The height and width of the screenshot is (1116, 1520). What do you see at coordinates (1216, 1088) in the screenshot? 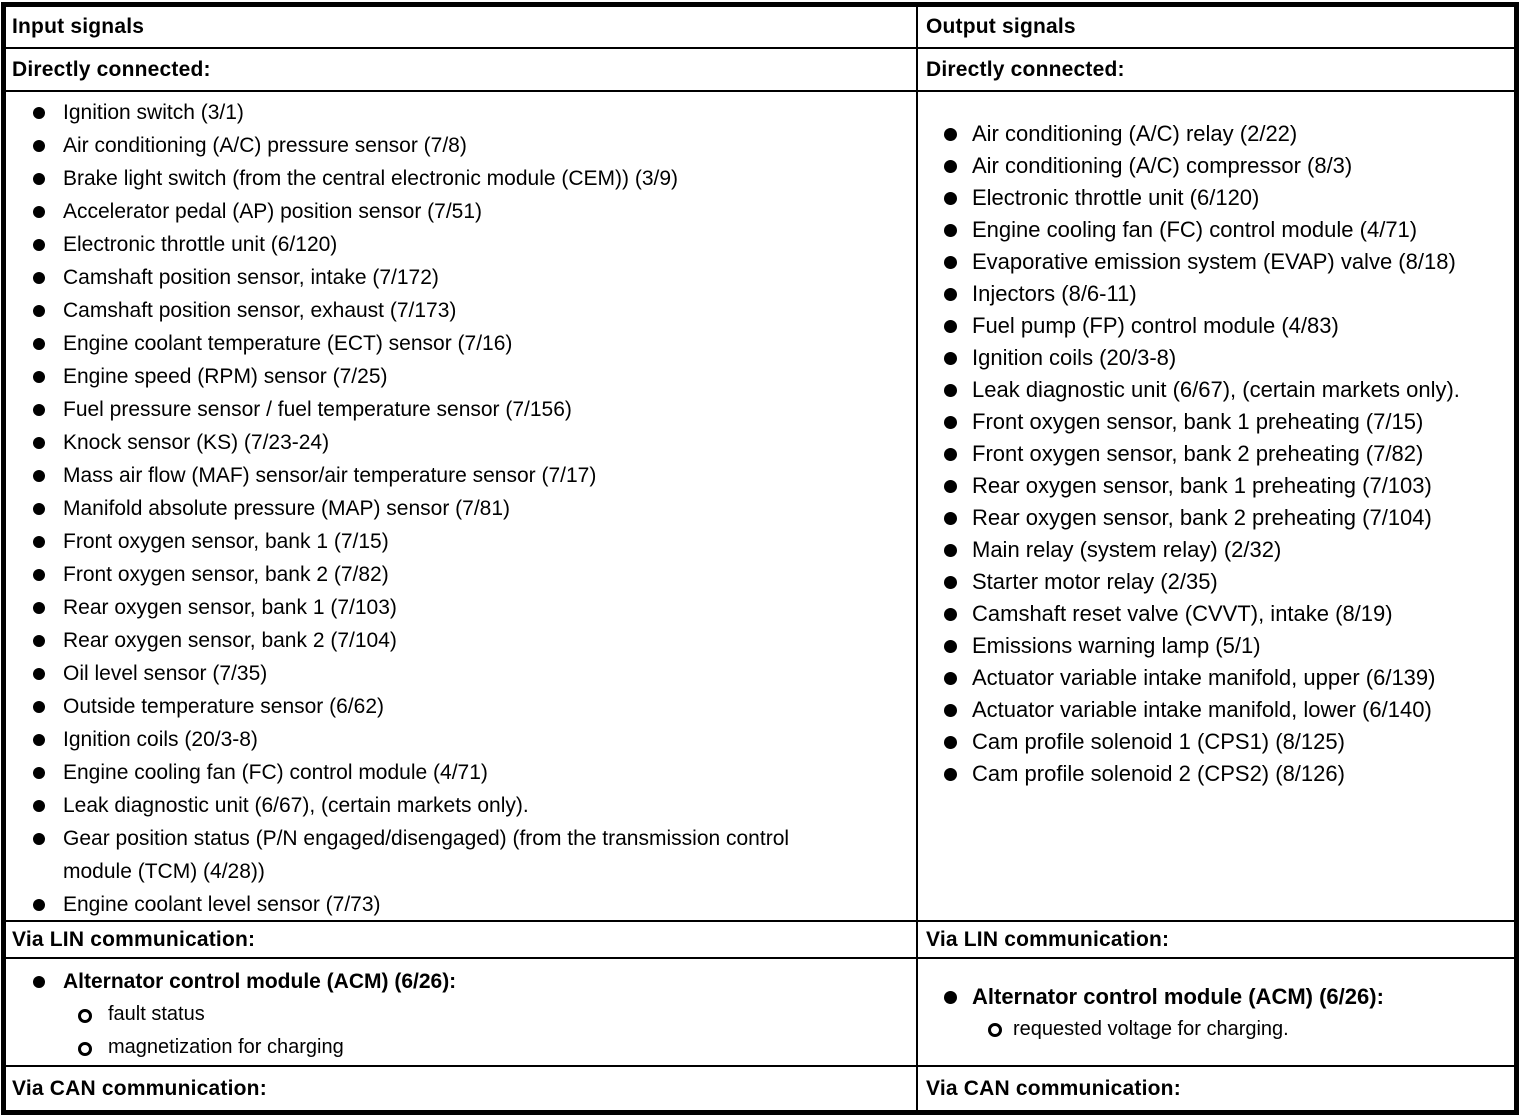
I see `output-via-can-label: Via CAN communication:` at bounding box center [1216, 1088].